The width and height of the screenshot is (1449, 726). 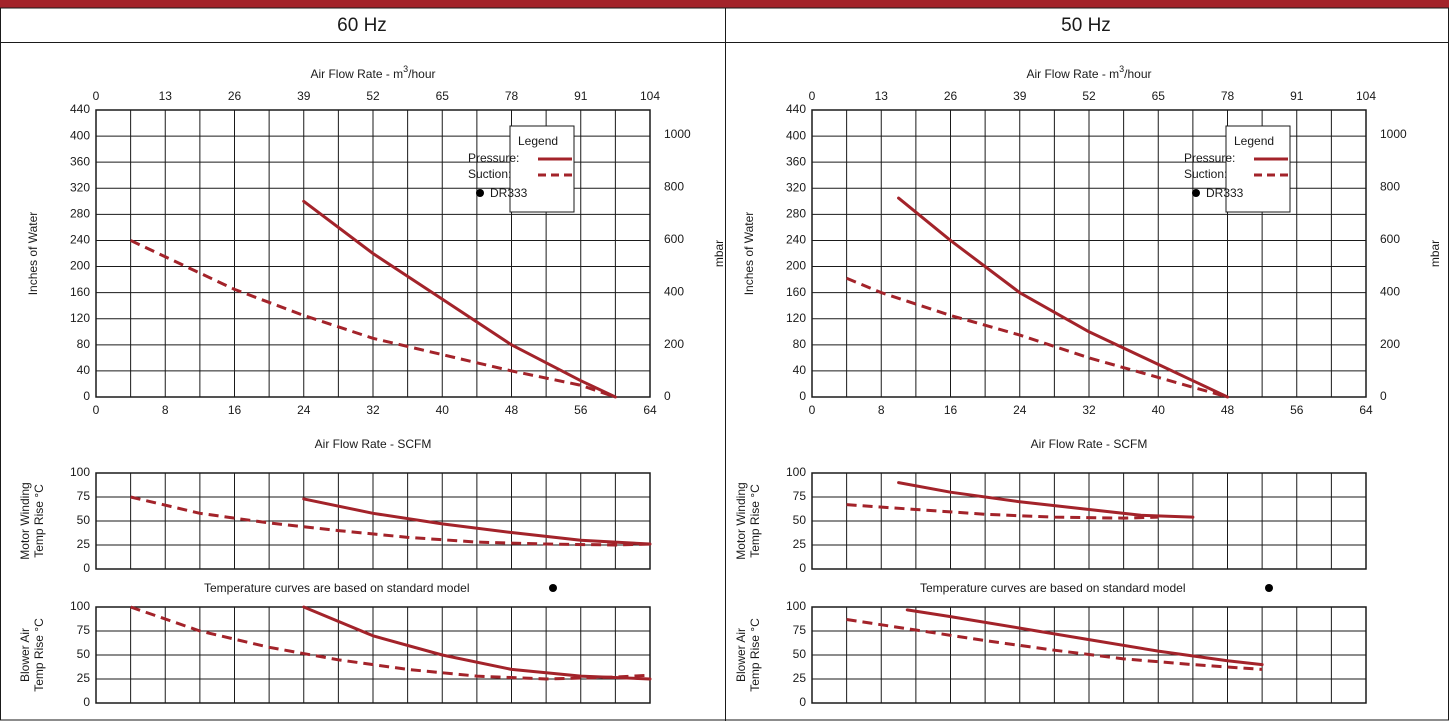 What do you see at coordinates (1137, 74) in the screenshot?
I see `top-axis-unit: /hour` at bounding box center [1137, 74].